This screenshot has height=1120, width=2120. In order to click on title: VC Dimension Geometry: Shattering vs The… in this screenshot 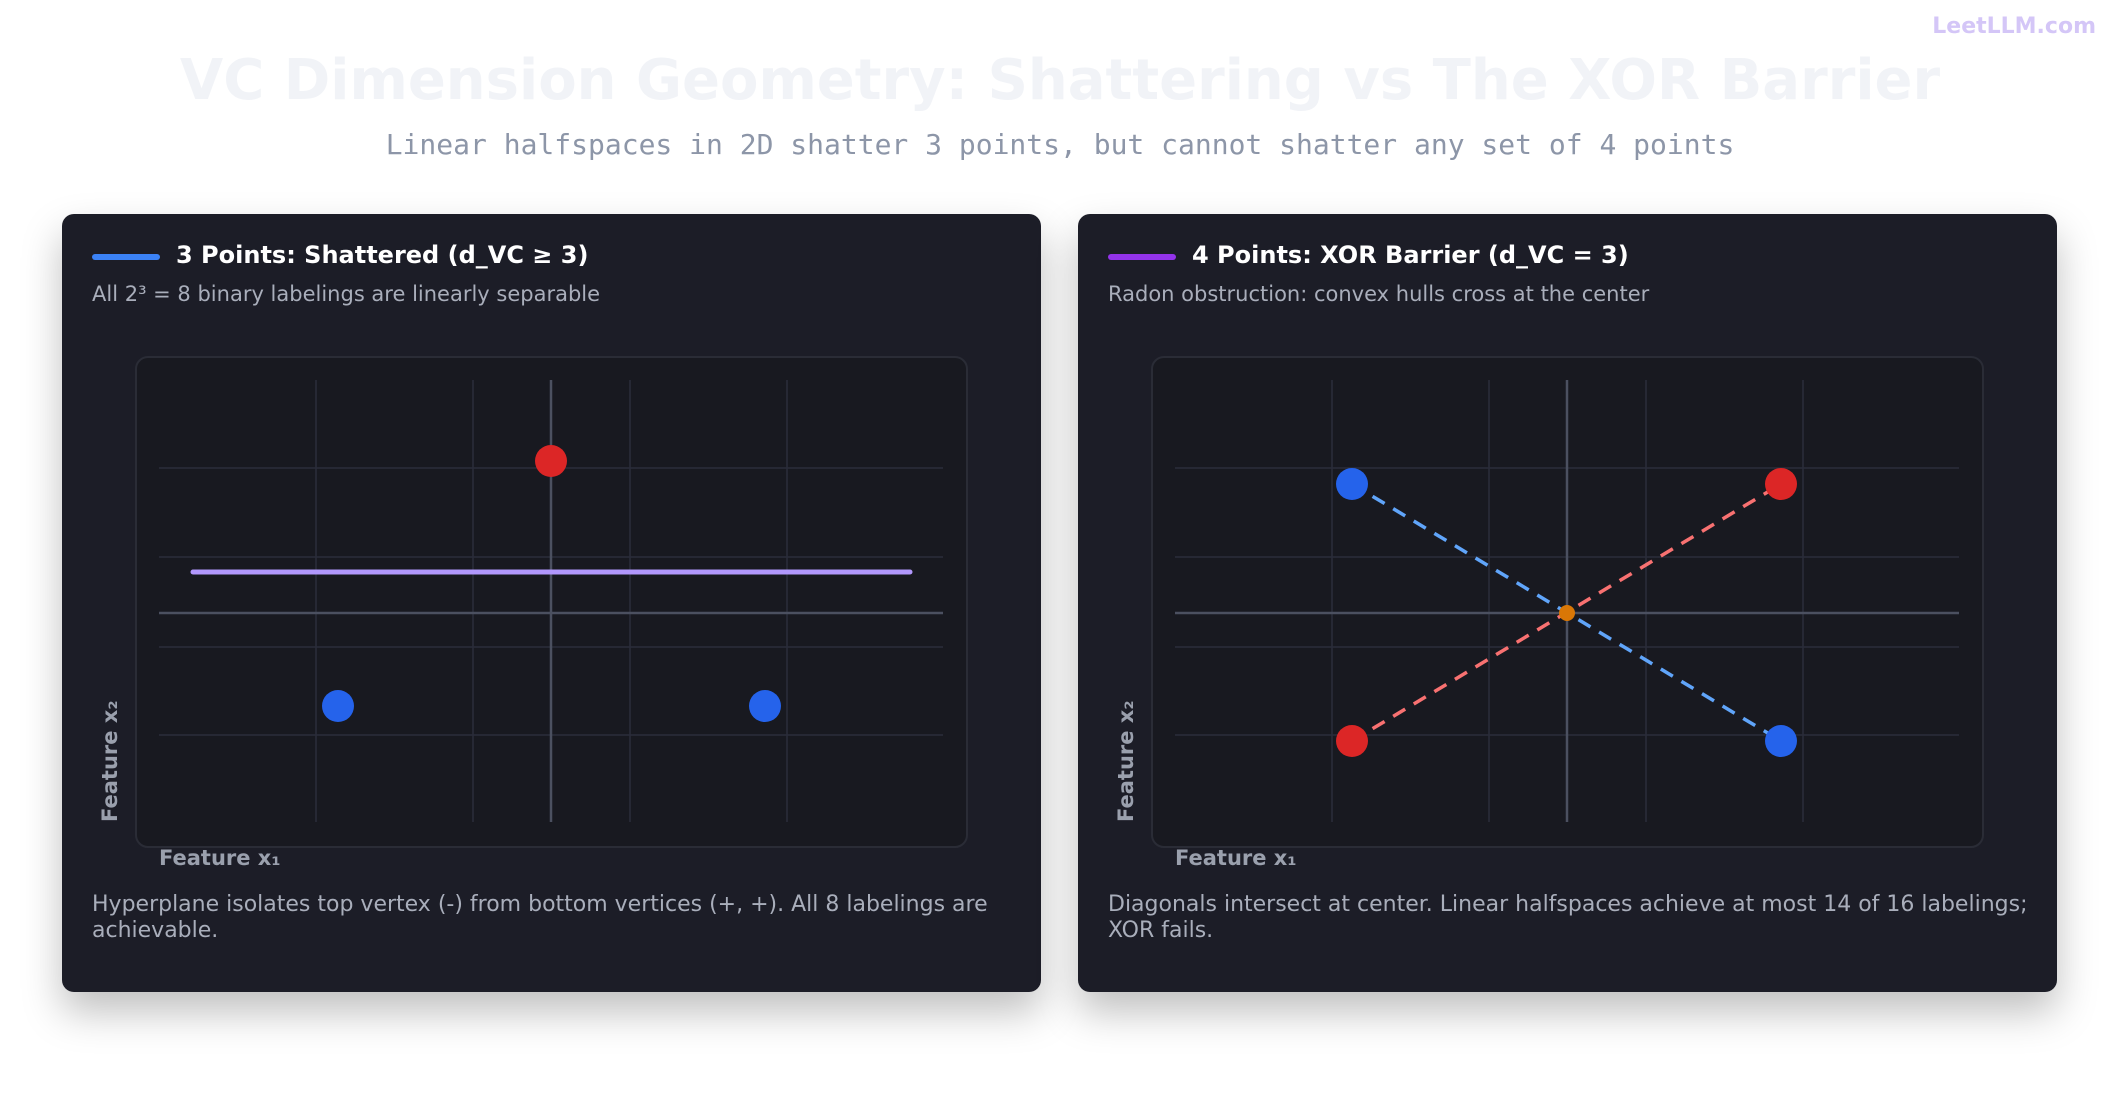, I will do `click(1060, 80)`.